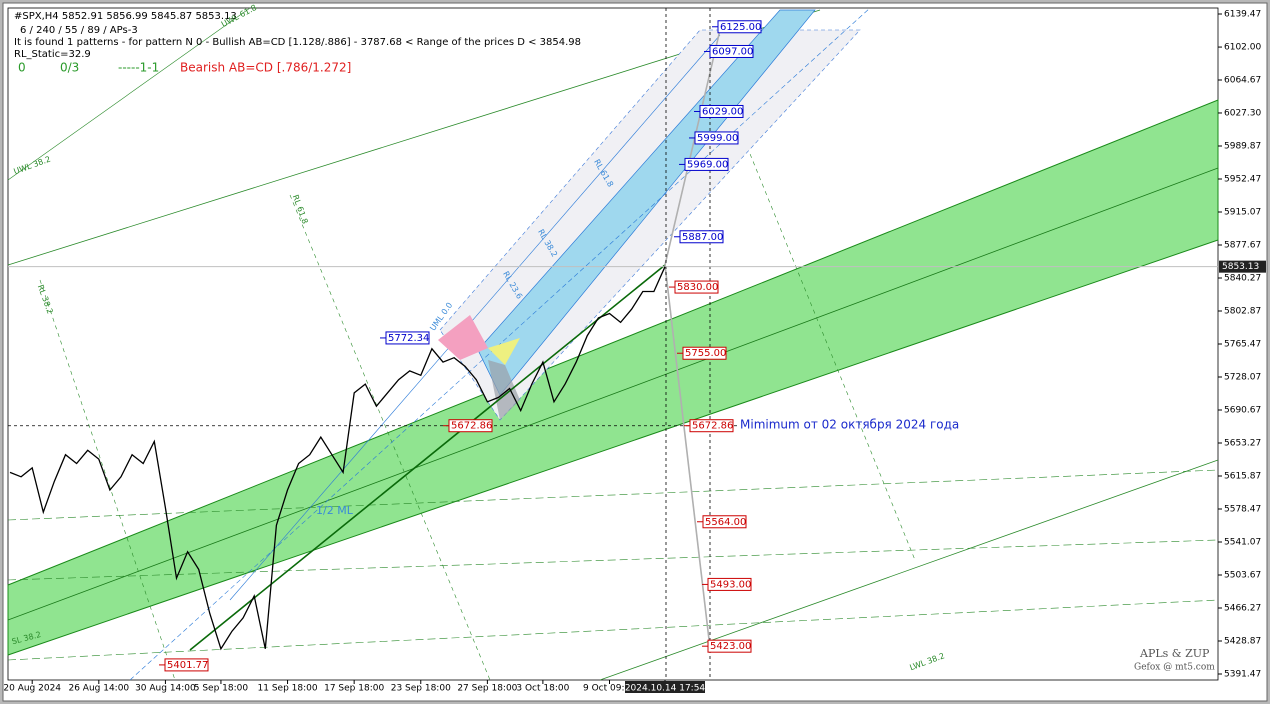 This screenshot has height=704, width=1270. I want to click on rl-static: RL_Static=32.9, so click(52, 54).